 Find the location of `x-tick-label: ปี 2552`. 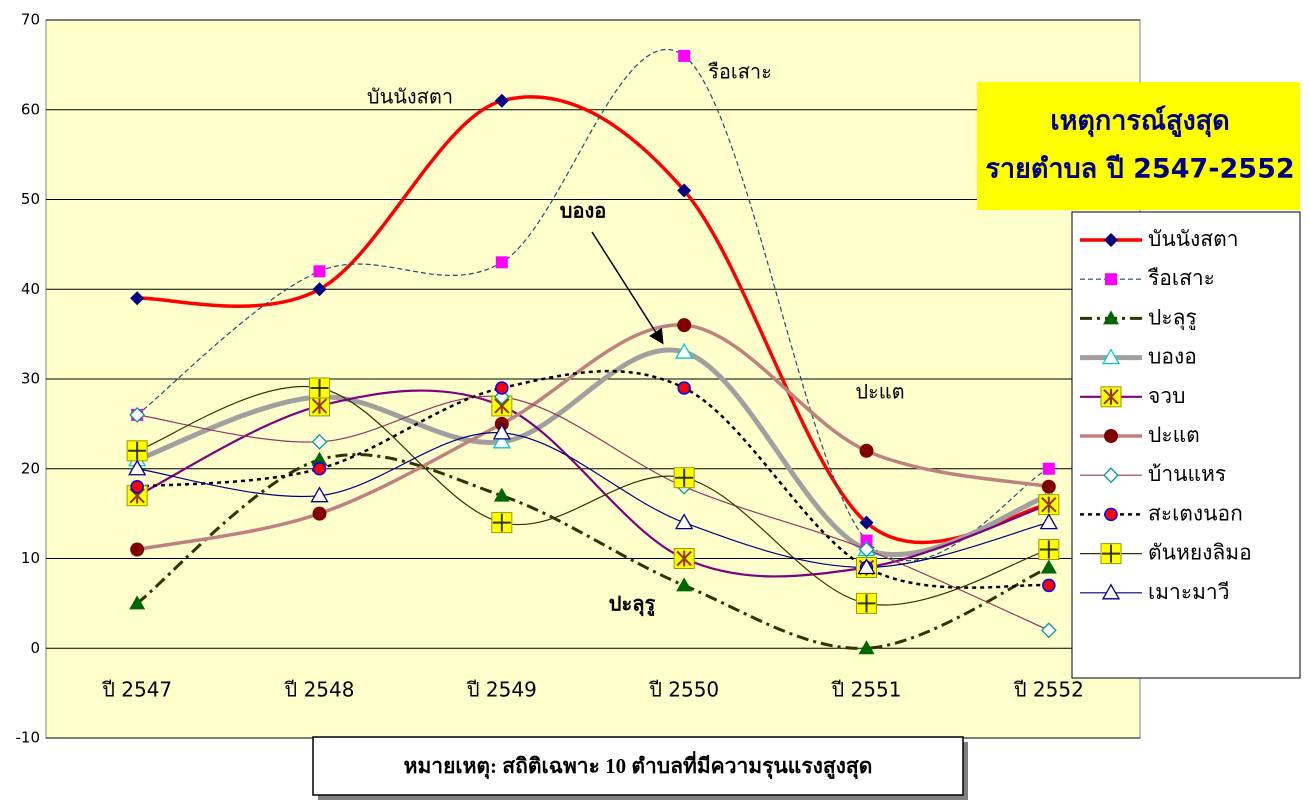

x-tick-label: ปี 2552 is located at coordinates (1049, 690).